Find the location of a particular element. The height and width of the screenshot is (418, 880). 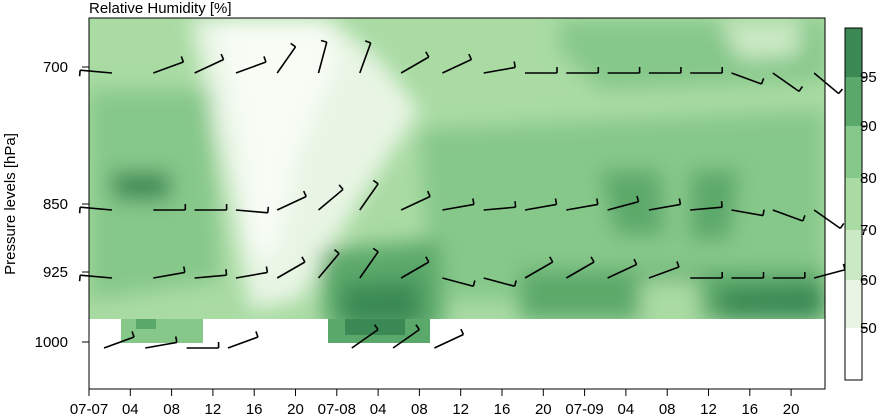

colorbar-tick-label: 95 is located at coordinates (868, 77).